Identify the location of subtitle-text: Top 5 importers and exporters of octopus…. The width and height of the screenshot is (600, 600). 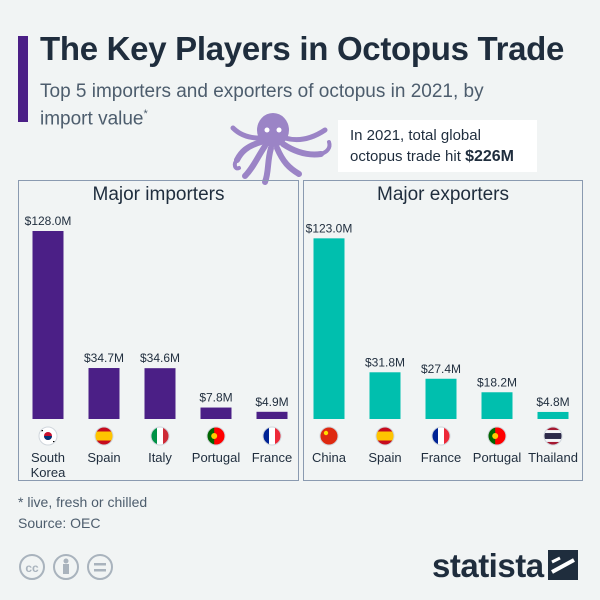
(262, 105).